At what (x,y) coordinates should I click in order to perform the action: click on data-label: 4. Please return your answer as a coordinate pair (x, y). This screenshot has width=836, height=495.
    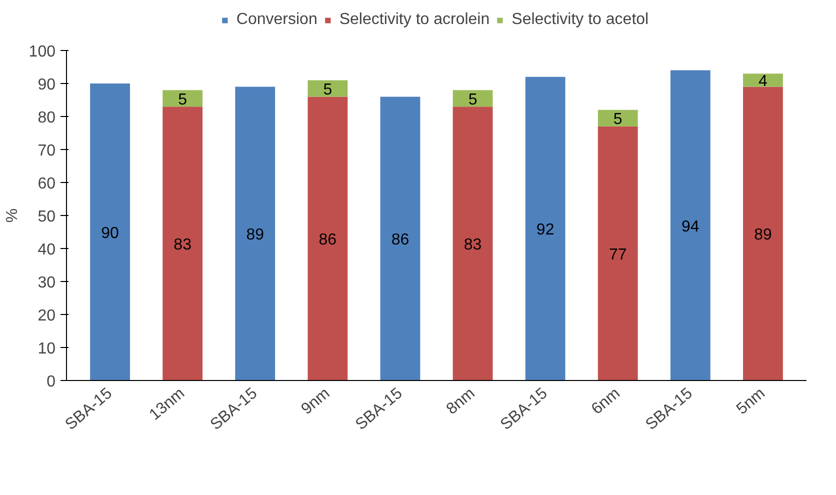
    Looking at the image, I should click on (763, 81).